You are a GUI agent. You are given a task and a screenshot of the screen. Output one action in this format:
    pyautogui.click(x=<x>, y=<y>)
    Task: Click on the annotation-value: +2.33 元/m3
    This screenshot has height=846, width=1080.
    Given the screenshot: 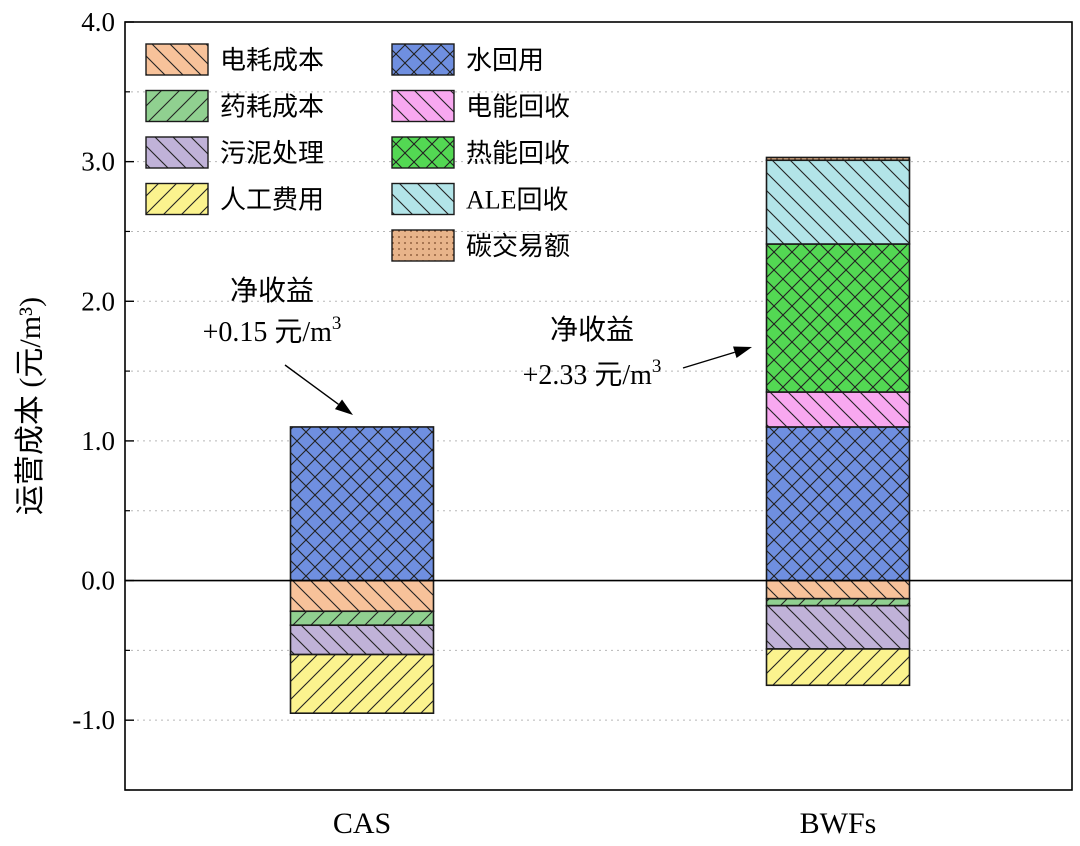 What is the action you would take?
    pyautogui.click(x=592, y=373)
    